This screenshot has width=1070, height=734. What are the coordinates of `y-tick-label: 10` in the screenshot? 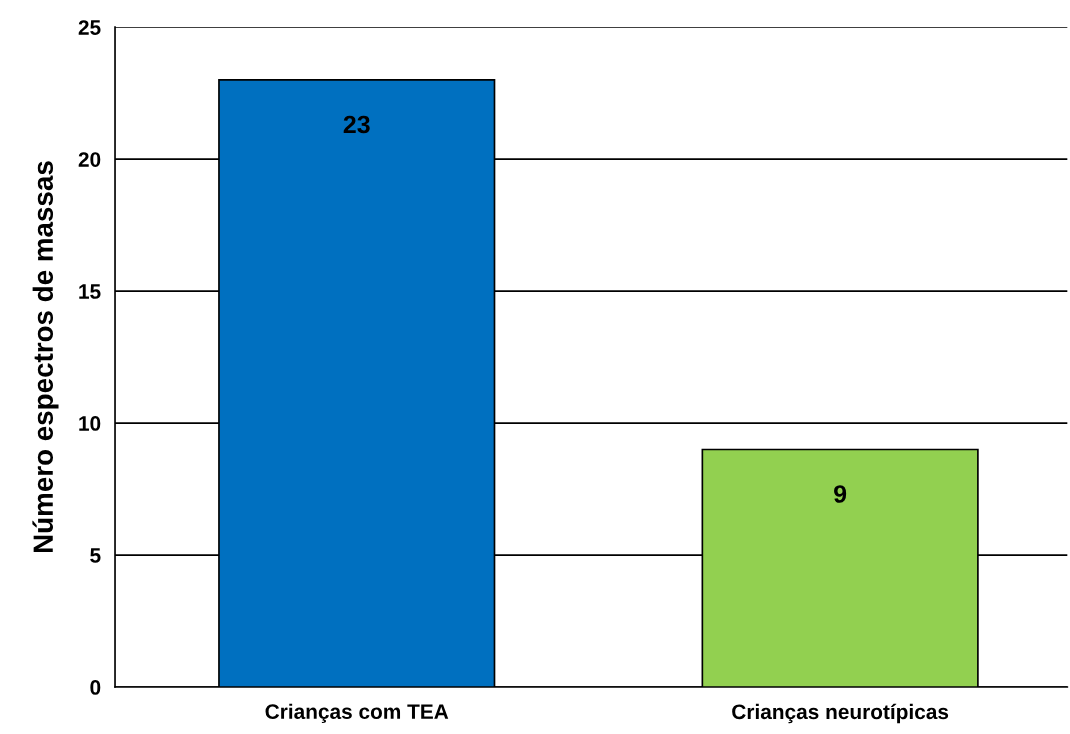 It's located at (90, 423).